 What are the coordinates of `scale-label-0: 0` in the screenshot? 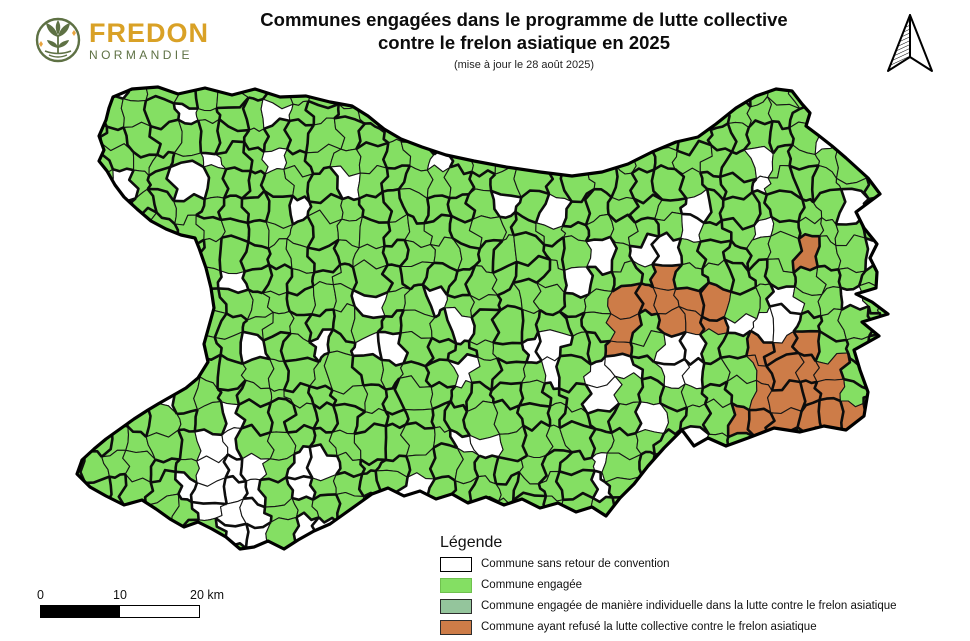 It's located at (40, 595).